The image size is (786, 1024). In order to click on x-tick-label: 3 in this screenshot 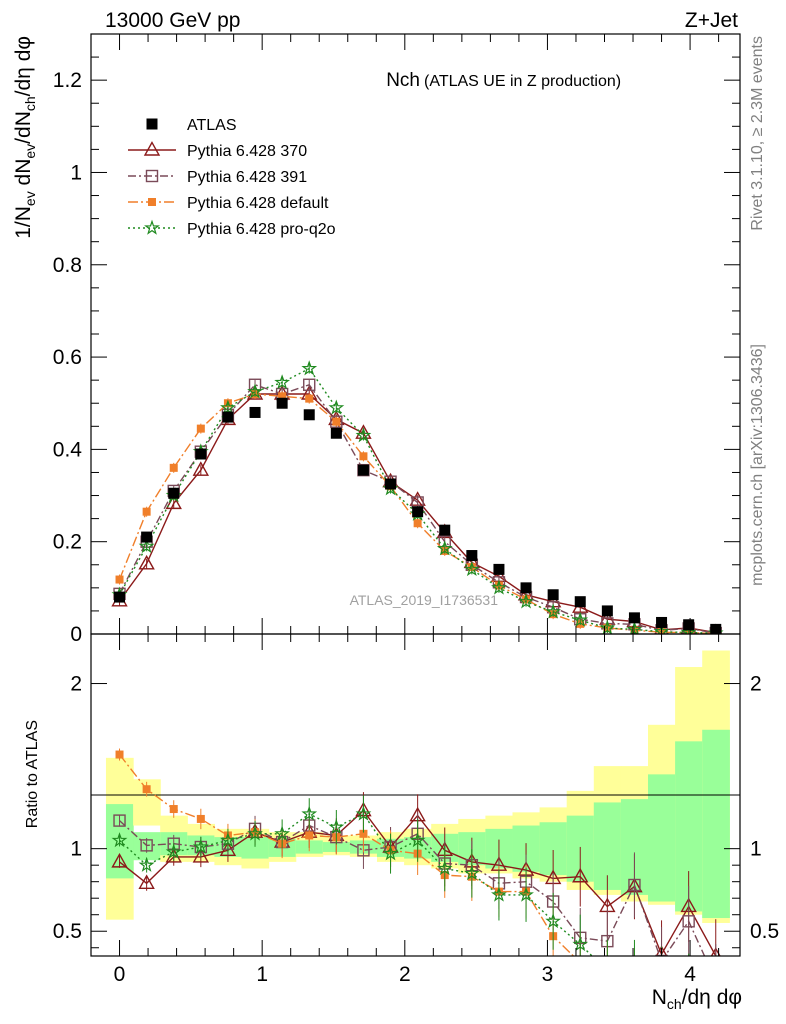, I will do `click(548, 974)`.